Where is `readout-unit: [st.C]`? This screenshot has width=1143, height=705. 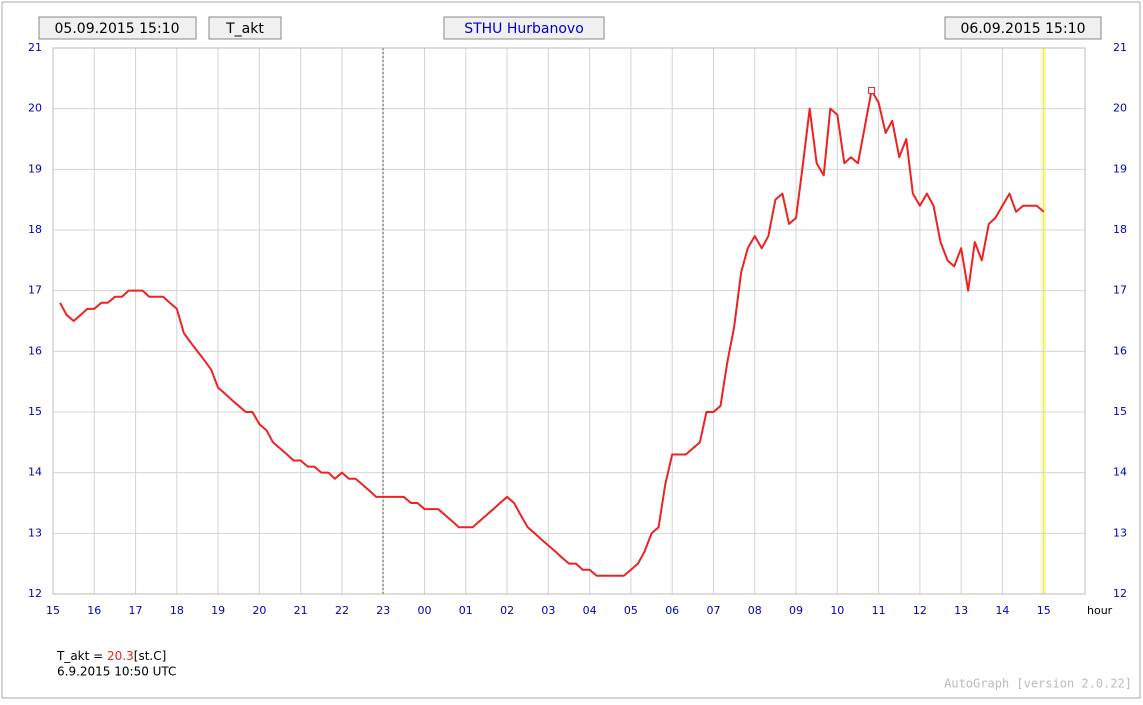 readout-unit: [st.C] is located at coordinates (150, 656).